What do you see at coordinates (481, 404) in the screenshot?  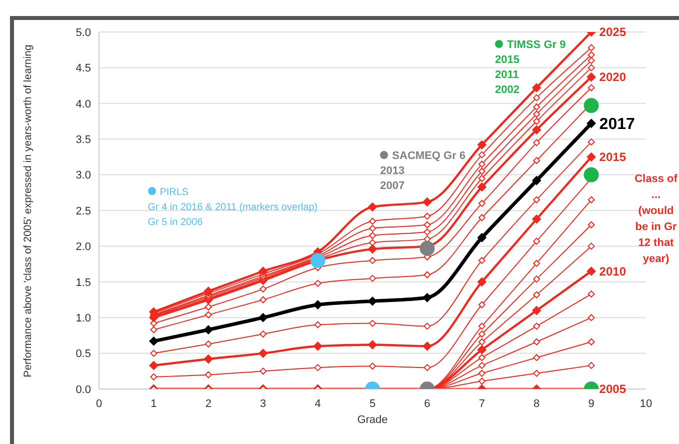 I see `x-tick-label: 7` at bounding box center [481, 404].